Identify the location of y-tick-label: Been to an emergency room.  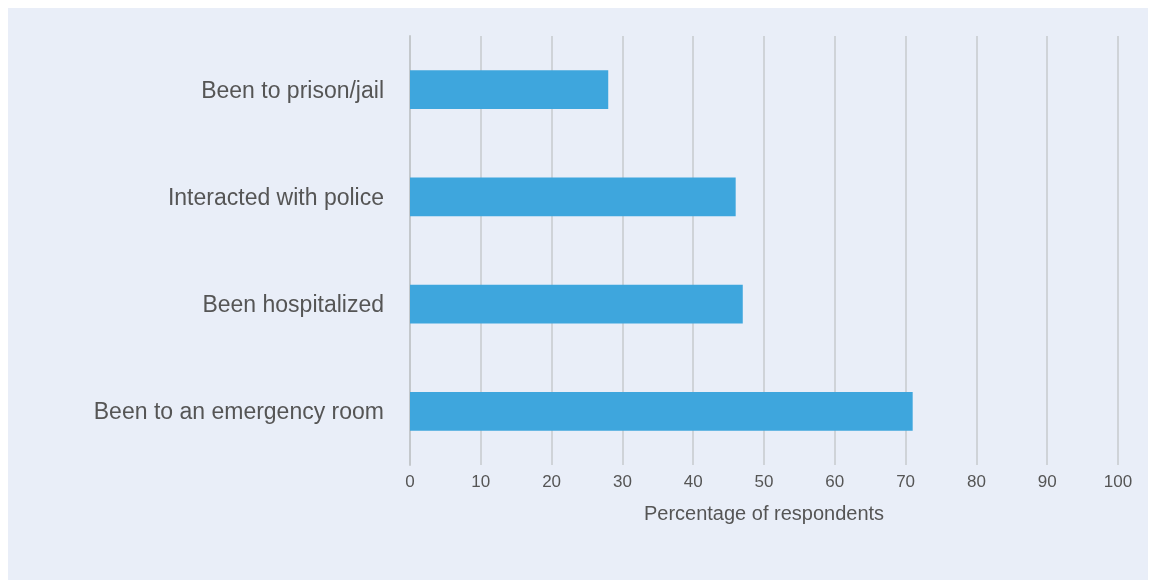
(238, 411).